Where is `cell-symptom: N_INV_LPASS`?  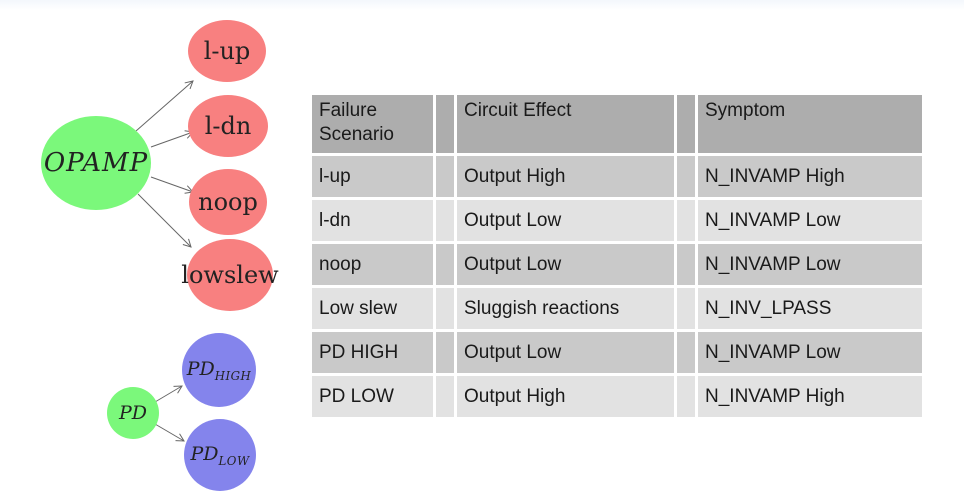 cell-symptom: N_INV_LPASS is located at coordinates (810, 308).